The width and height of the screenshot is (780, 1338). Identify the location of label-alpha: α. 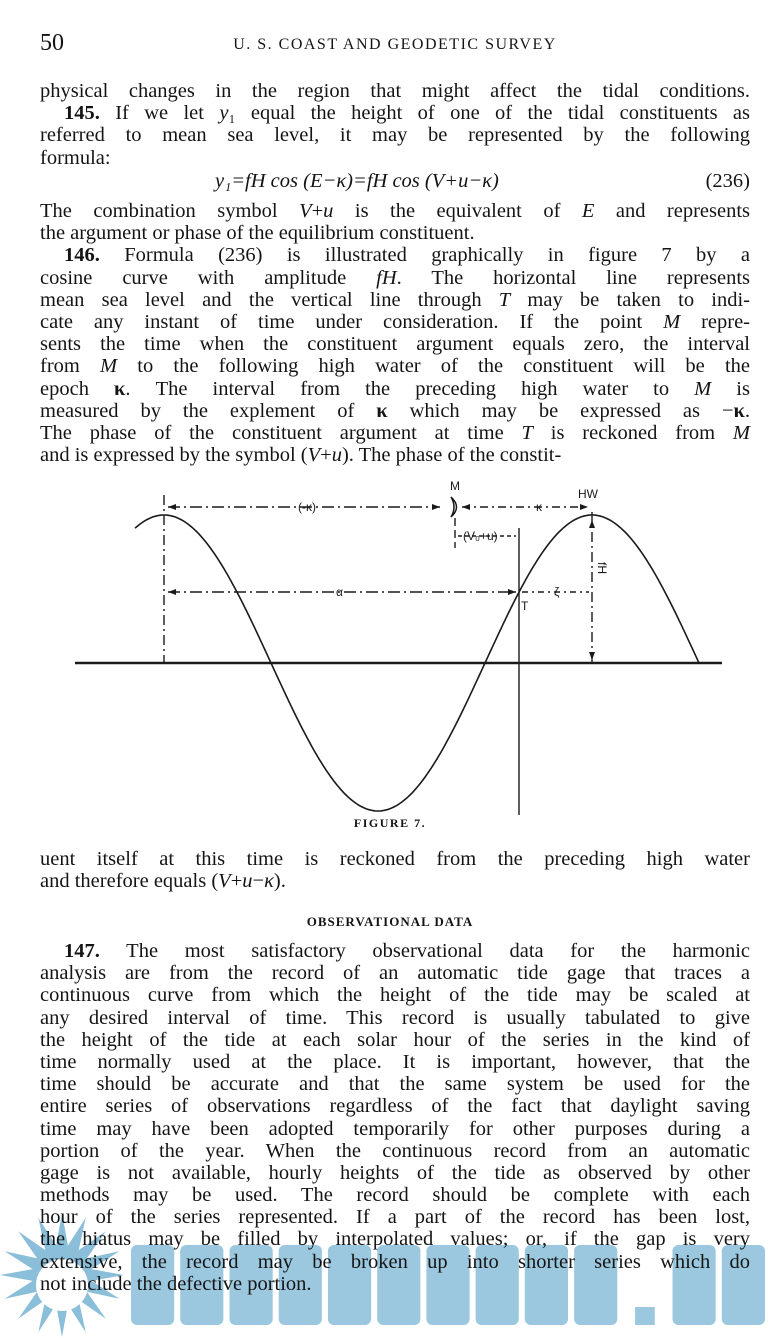
(339, 592).